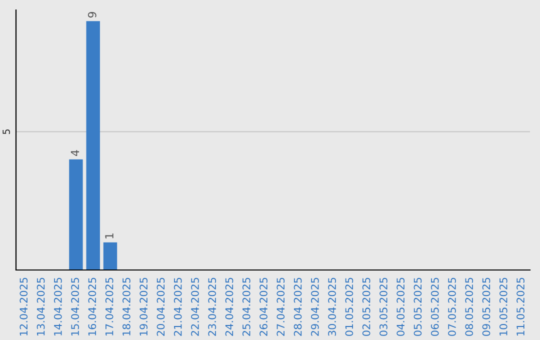 The height and width of the screenshot is (340, 540). Describe the element at coordinates (144, 307) in the screenshot. I see `x-tick-label: 19.04.2025` at that location.